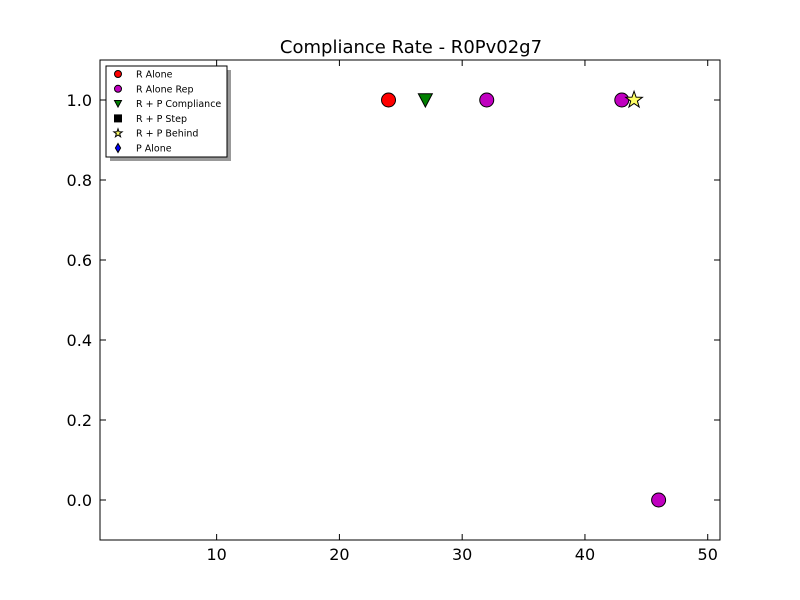 This screenshot has width=800, height=600. What do you see at coordinates (411, 47) in the screenshot?
I see `chart-title: Compliance Rate - R0Pv02g7` at bounding box center [411, 47].